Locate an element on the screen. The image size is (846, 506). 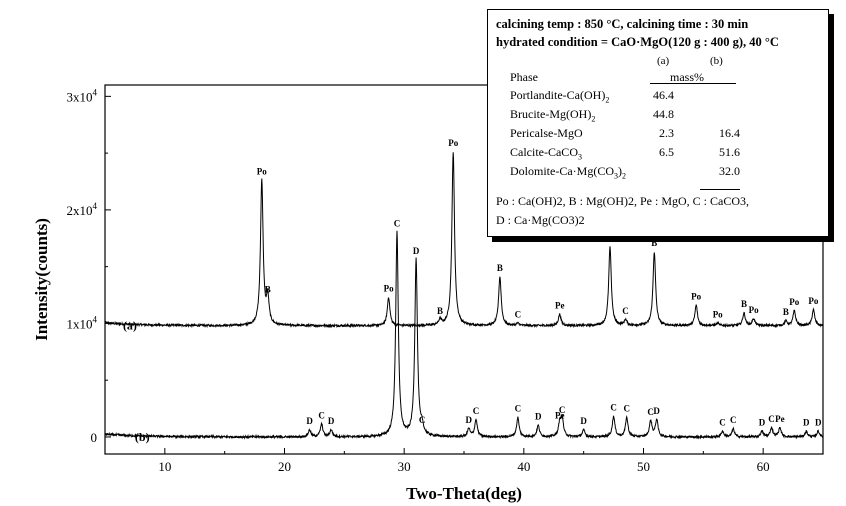
x-tick-label: 30 is located at coordinates (404, 466).